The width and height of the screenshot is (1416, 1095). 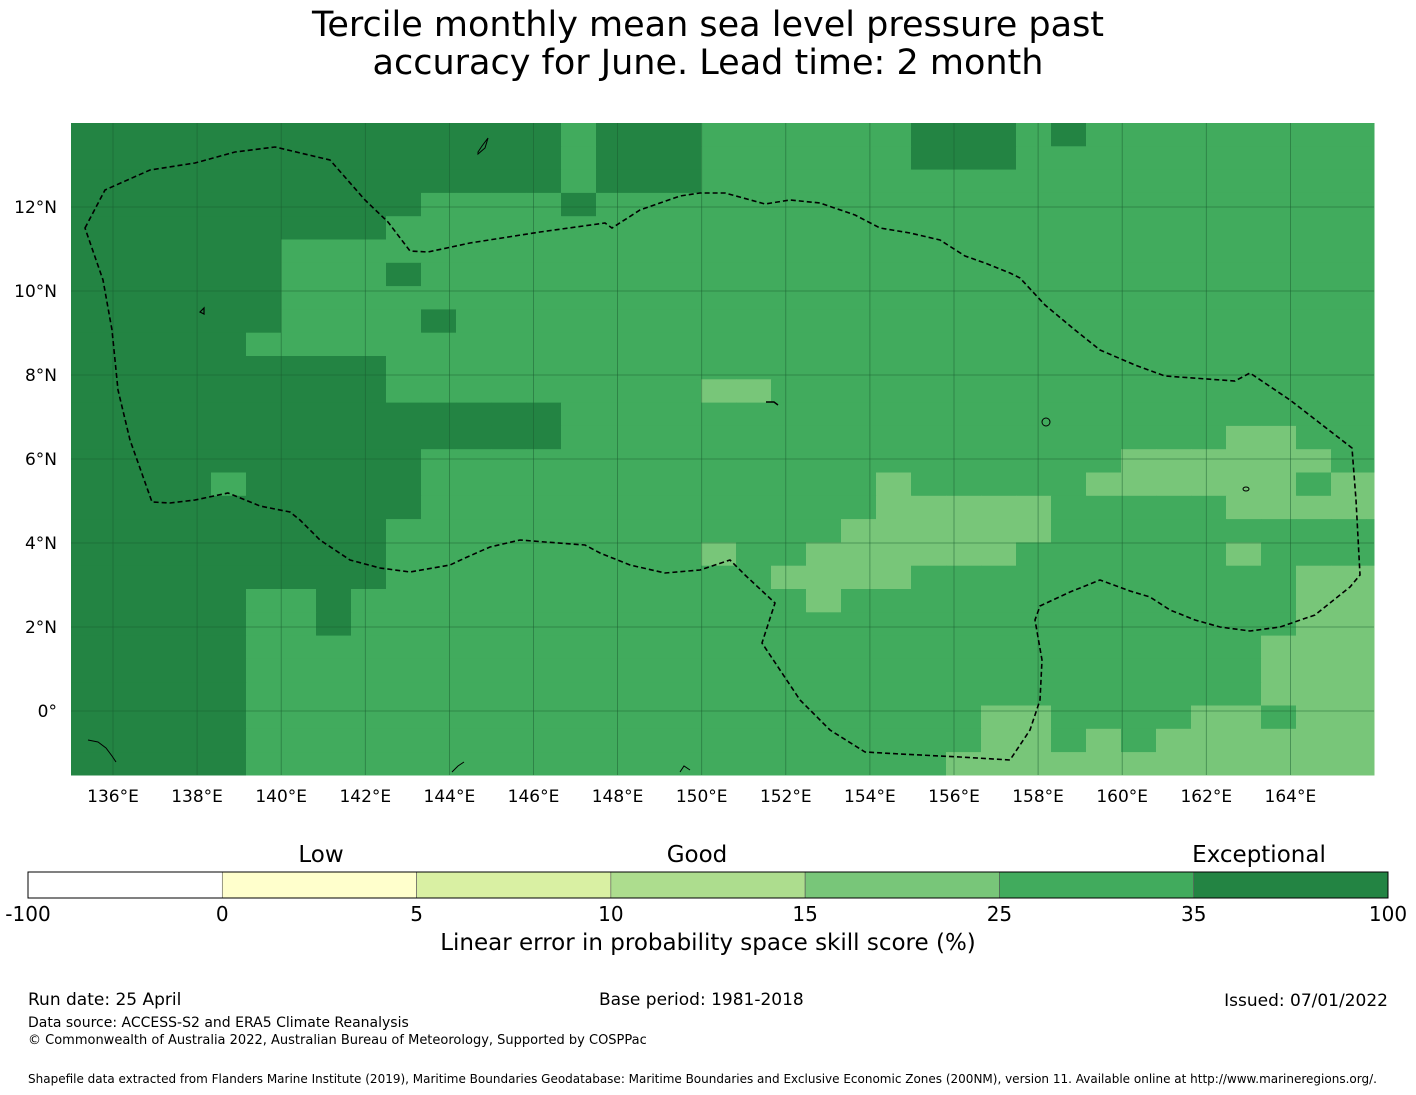 I want to click on lon-tick-label: 148°E, so click(x=618, y=797).